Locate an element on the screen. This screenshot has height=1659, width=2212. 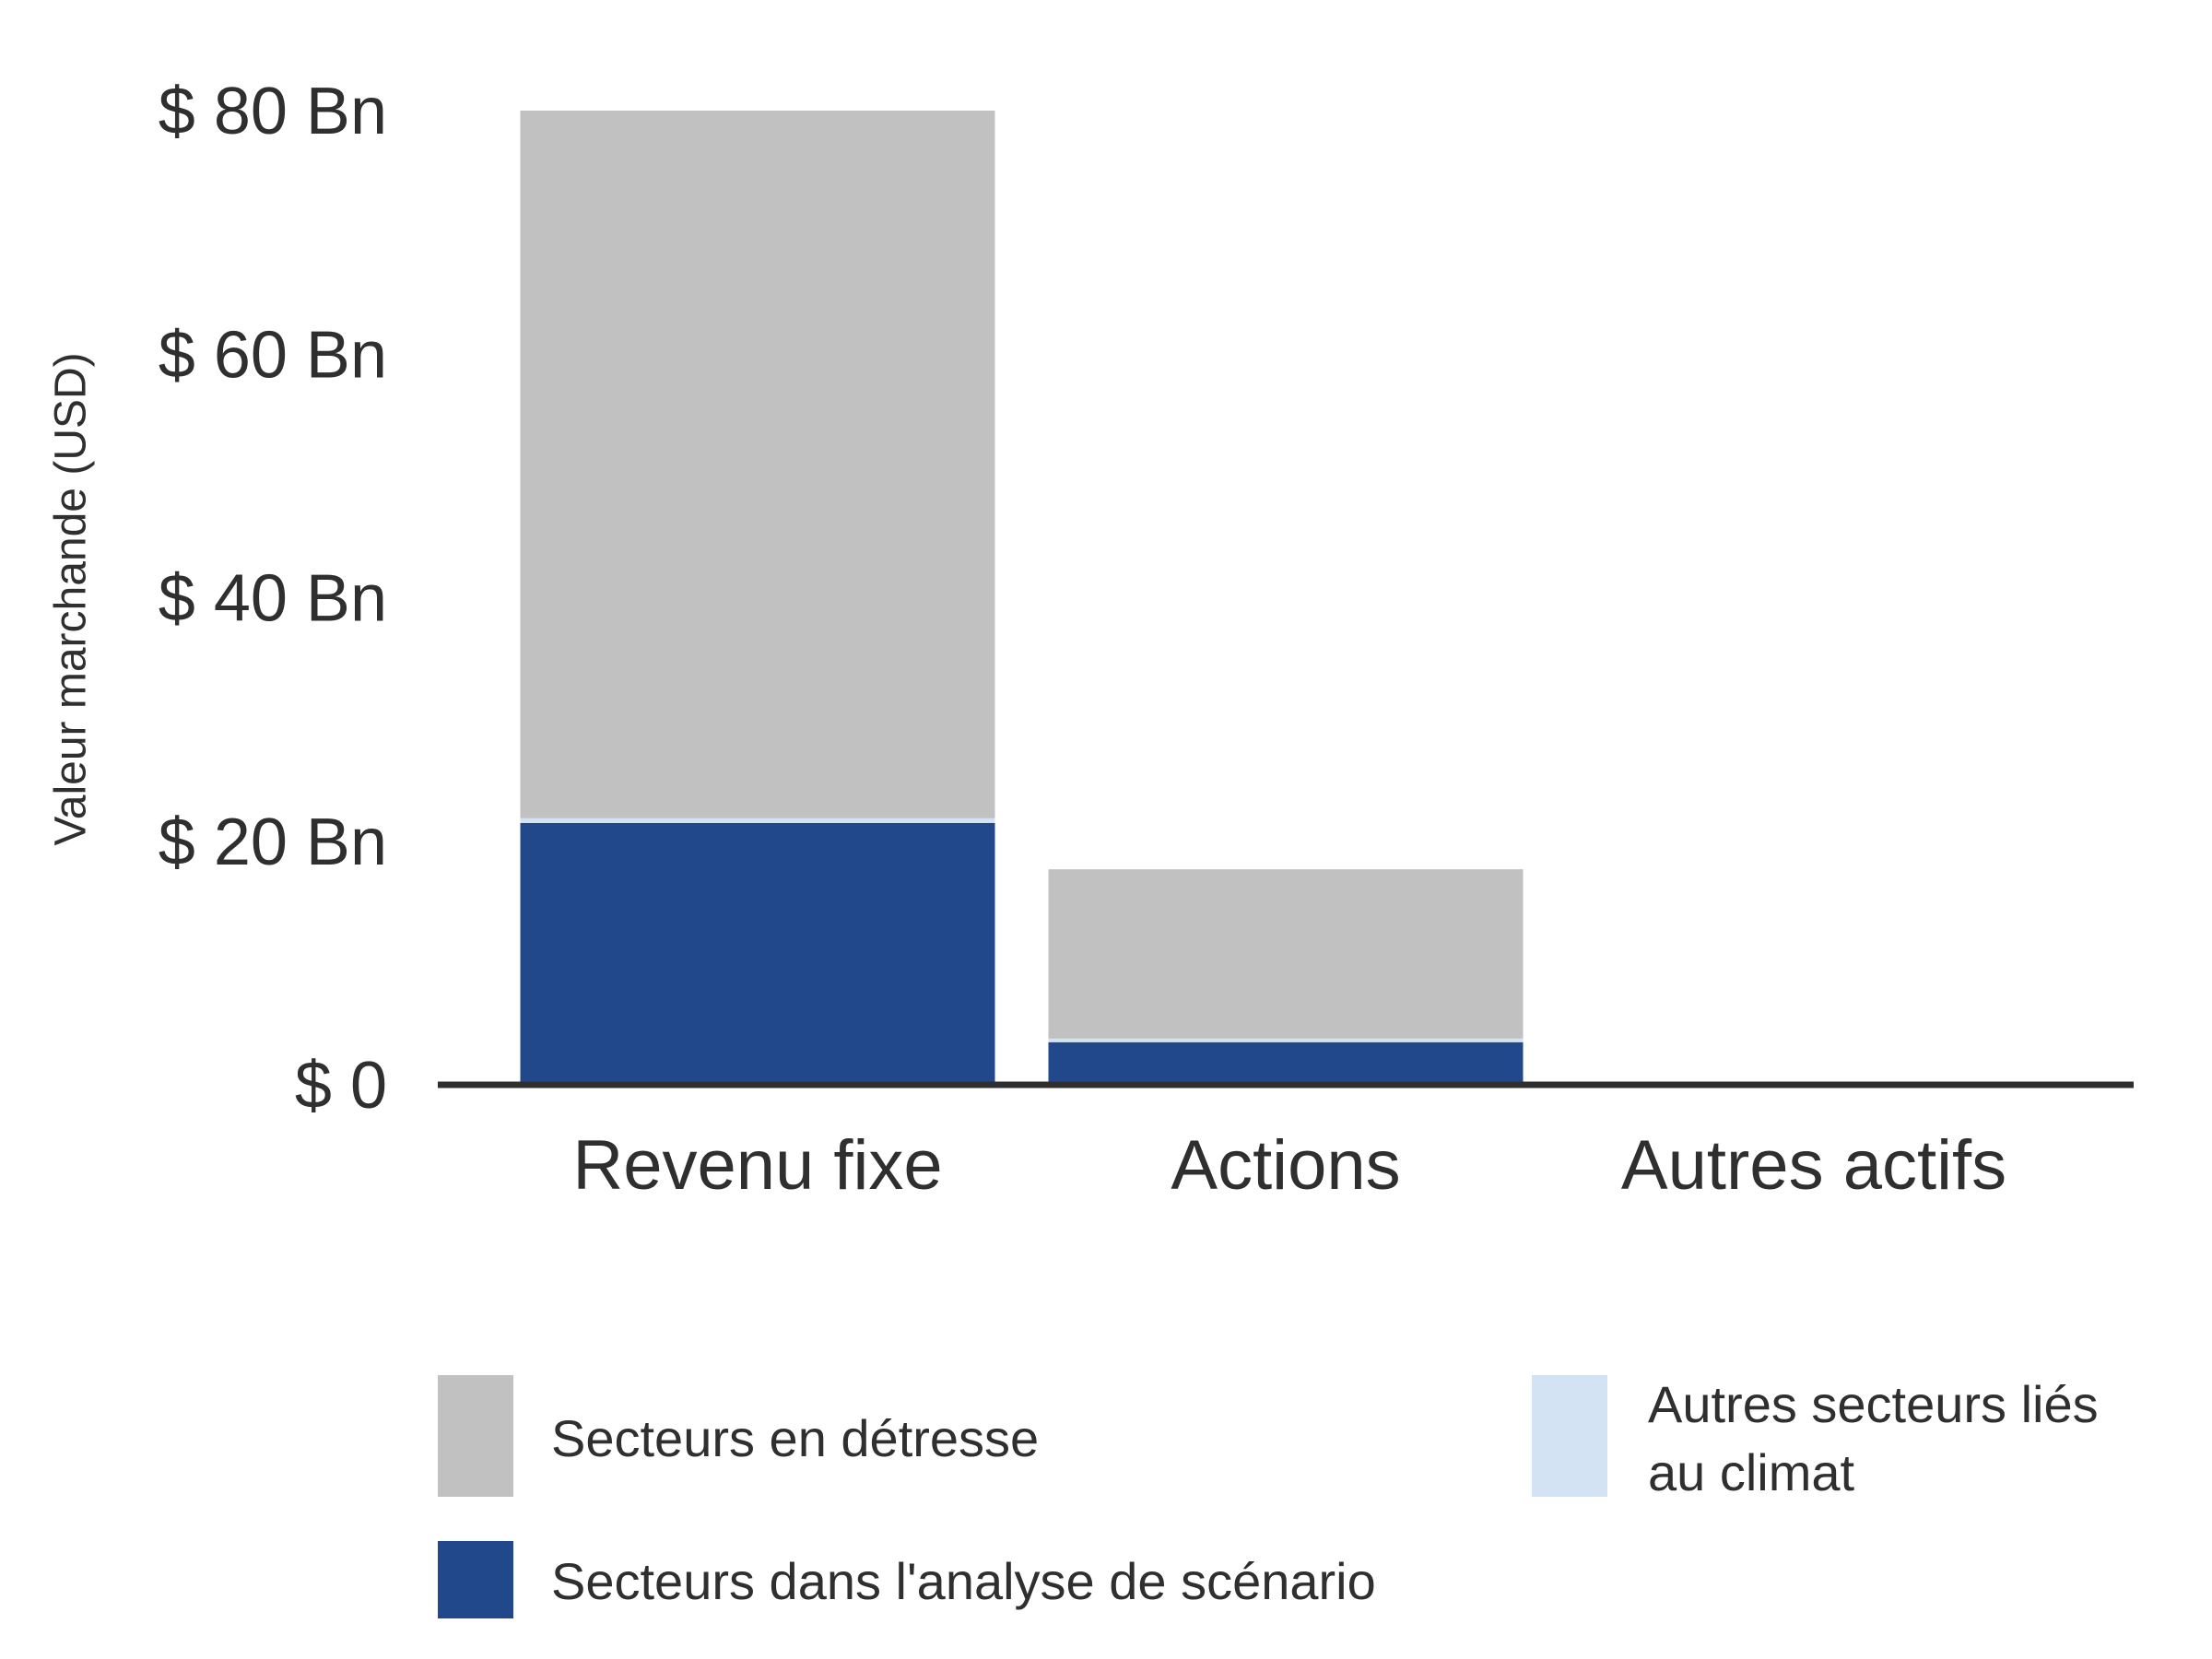
y-axis-title-group: Valeur marchande (USD) is located at coordinates (71, 598).